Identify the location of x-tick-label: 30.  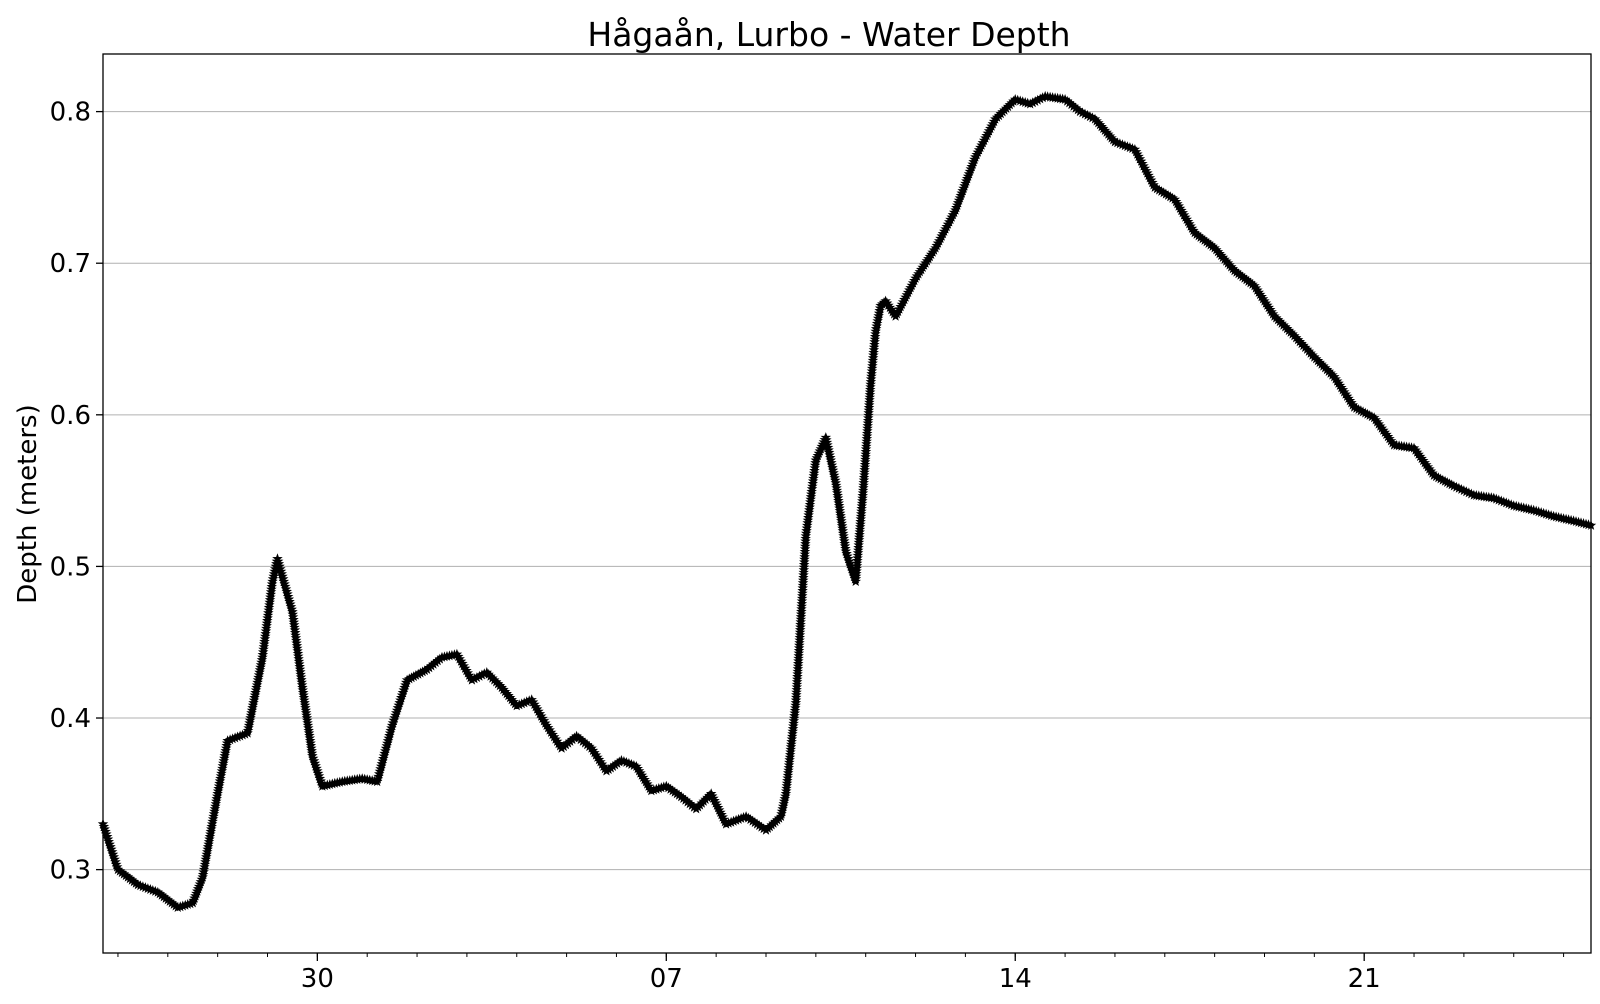
(317, 979).